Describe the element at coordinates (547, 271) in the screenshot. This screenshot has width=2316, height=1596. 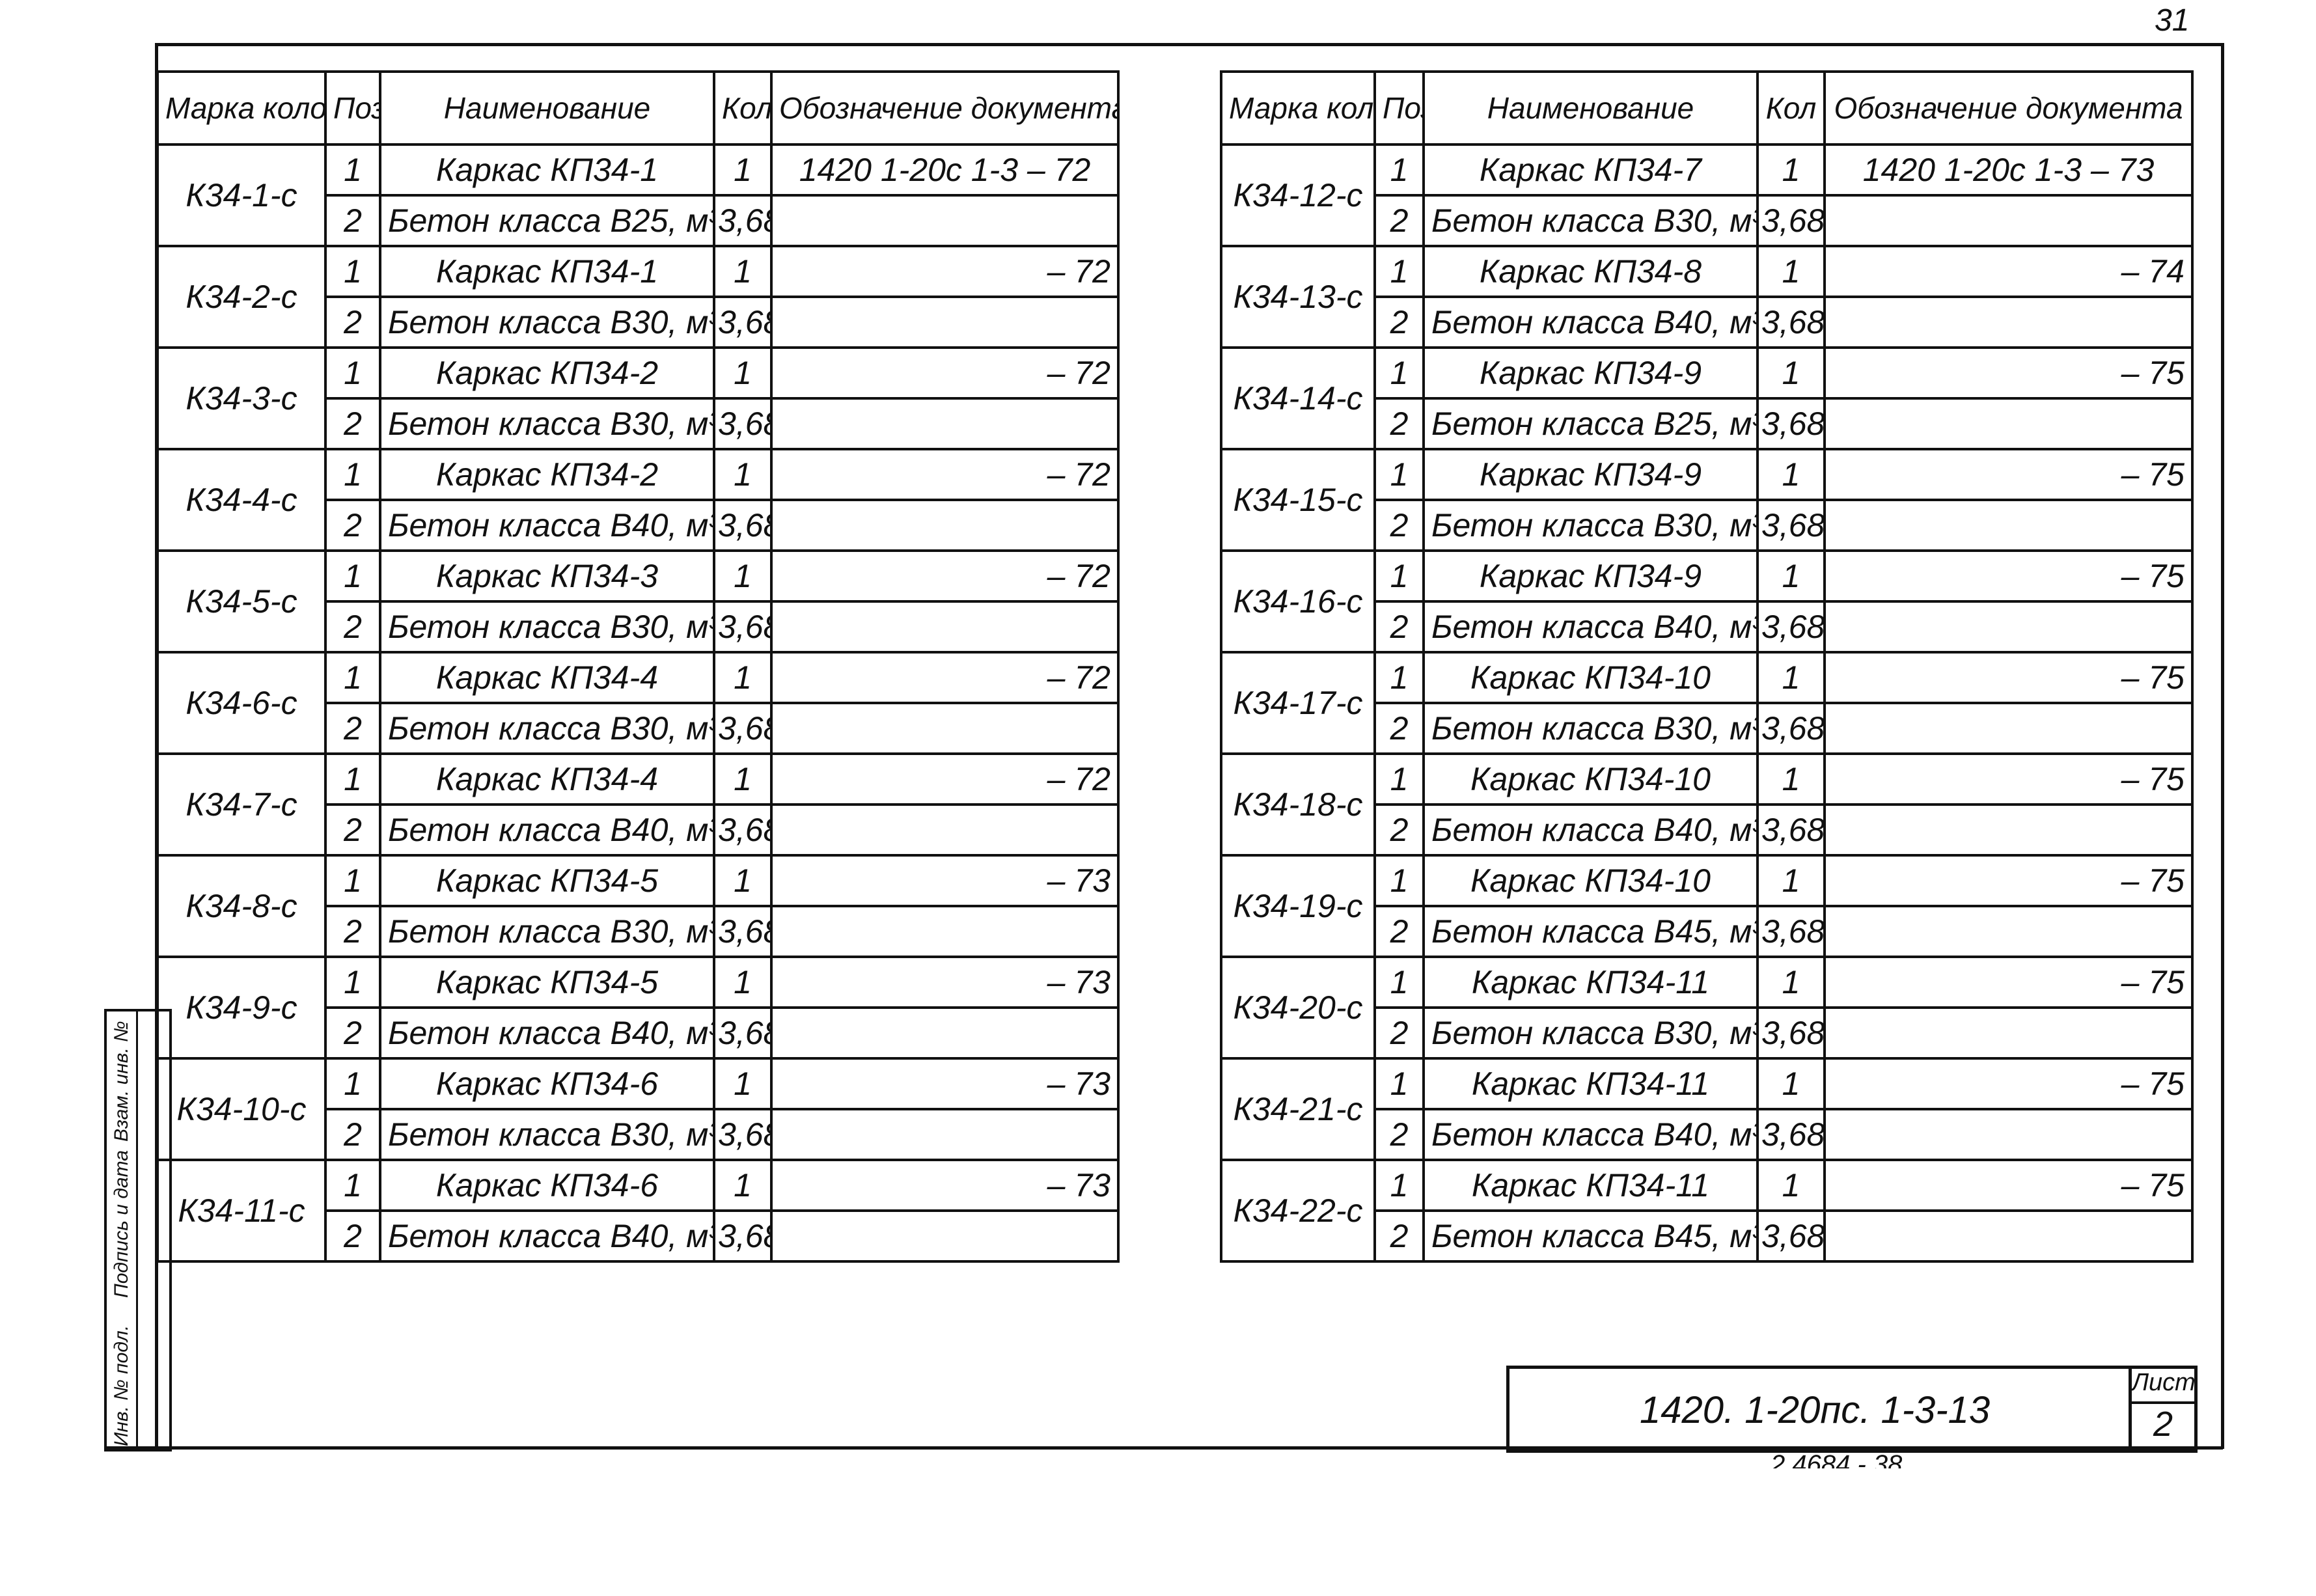
I see `name-cell: Каркас КП34-1` at that location.